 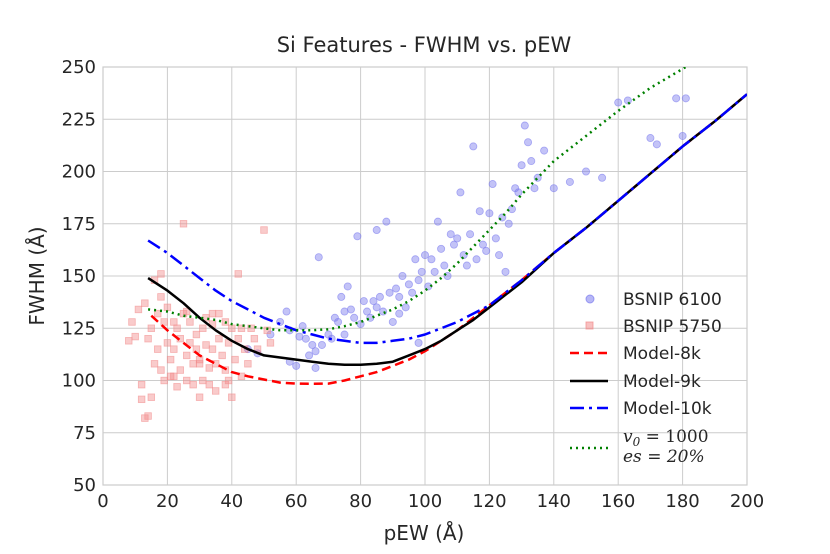 I want to click on y-tick-label: 100, so click(x=79, y=381).